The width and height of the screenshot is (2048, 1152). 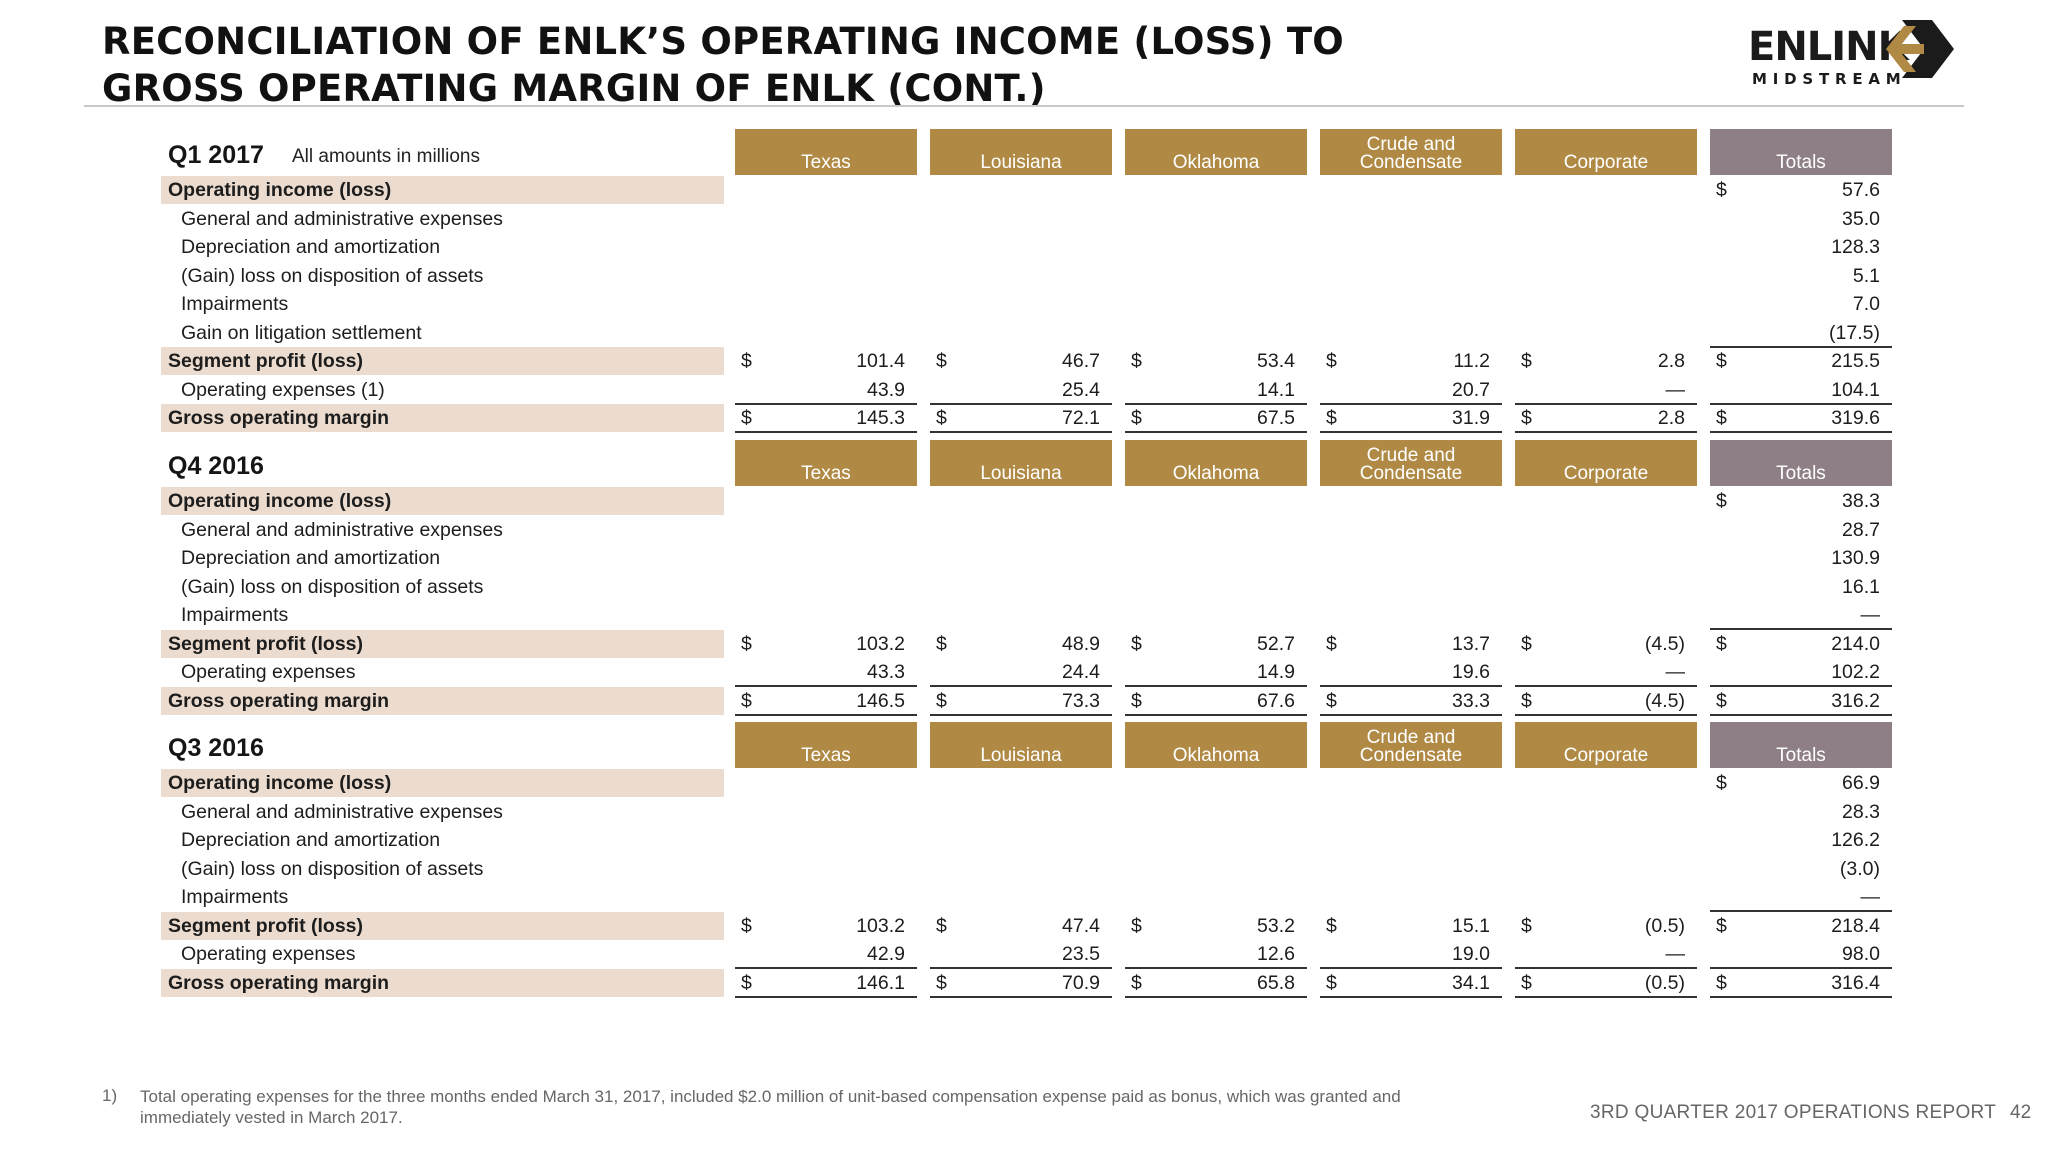 What do you see at coordinates (1015, 418) in the screenshot?
I see `table-cell: $72.1` at bounding box center [1015, 418].